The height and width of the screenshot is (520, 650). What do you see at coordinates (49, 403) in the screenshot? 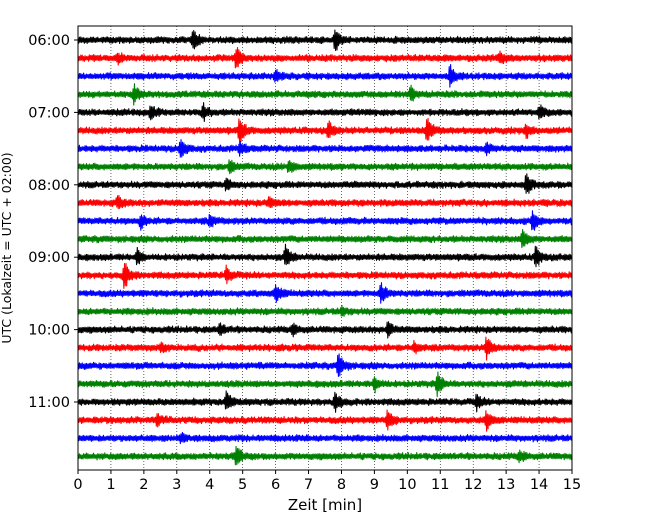
I see `y-tick-label-1100: 11:00` at bounding box center [49, 403].